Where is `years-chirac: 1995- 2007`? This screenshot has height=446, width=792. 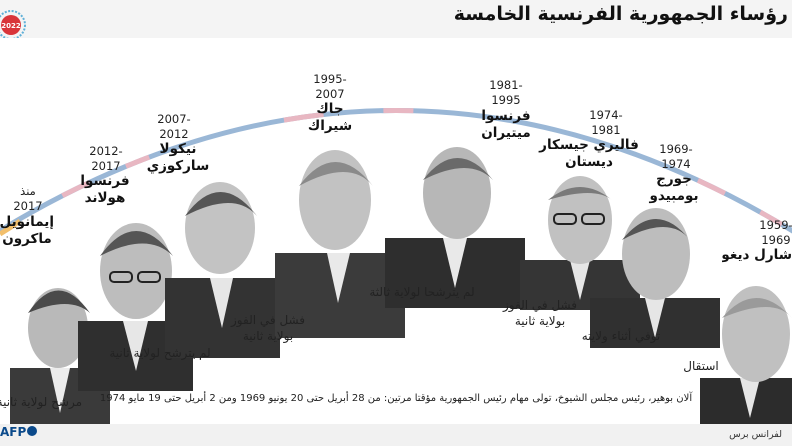
years-chirac: 1995- 2007 is located at coordinates (330, 86).